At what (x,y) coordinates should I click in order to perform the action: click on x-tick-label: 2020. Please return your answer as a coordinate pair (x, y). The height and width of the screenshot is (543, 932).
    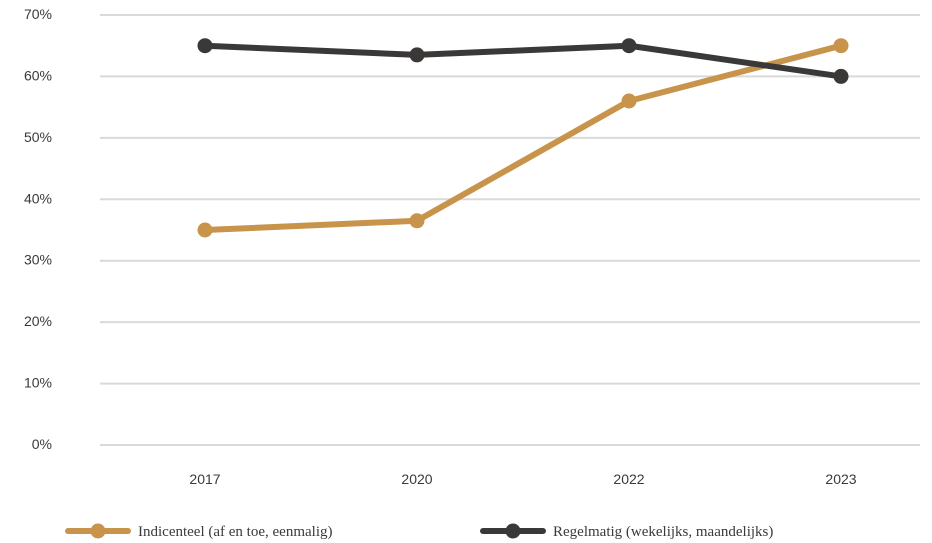
    Looking at the image, I should click on (416, 479).